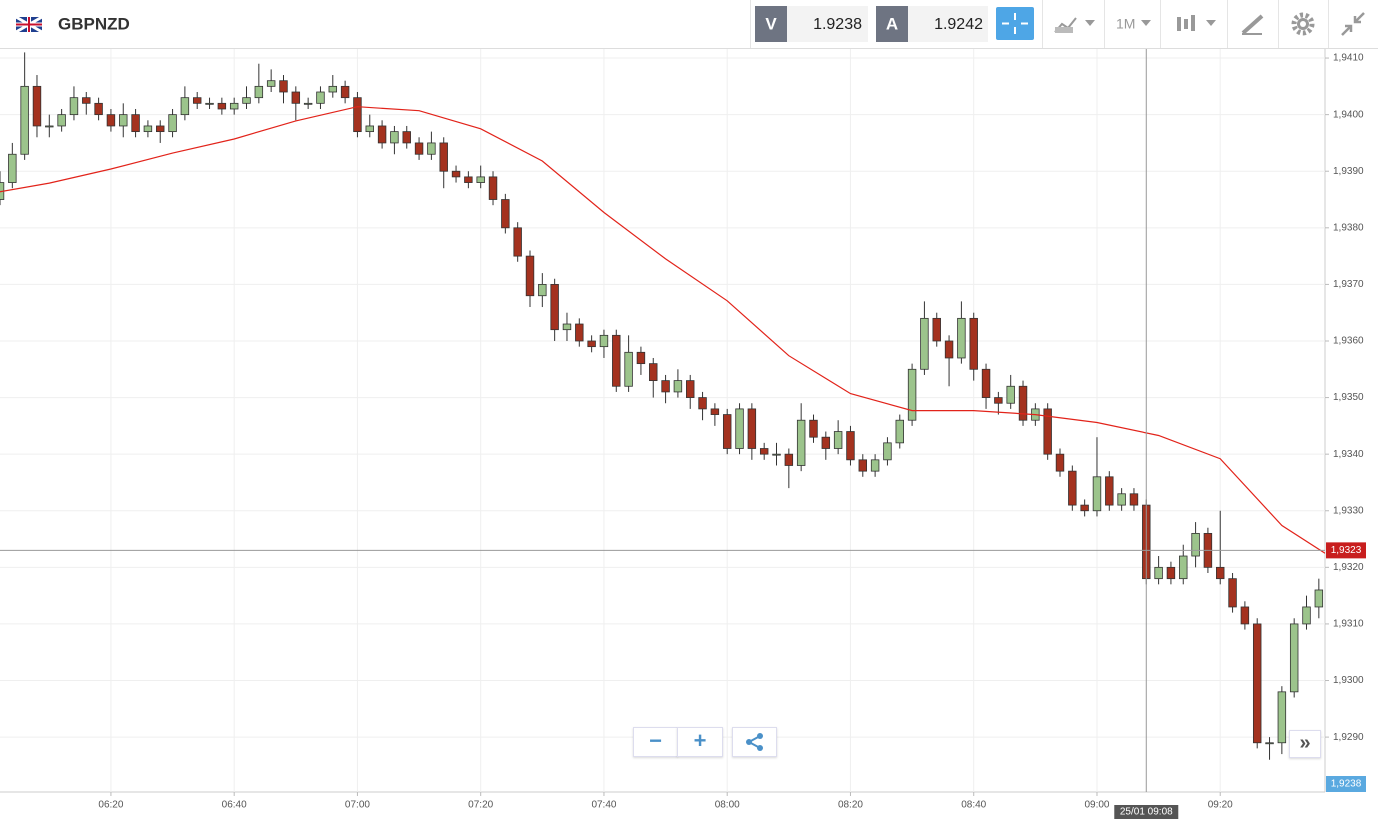 Image resolution: width=1378 pixels, height=820 pixels. I want to click on bid-label: V, so click(771, 23).